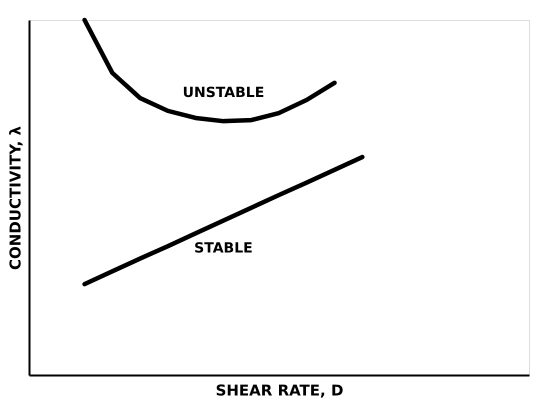  Describe the element at coordinates (15, 198) in the screenshot. I see `y-axis-title: CONDUCTIVITY, λ` at that location.